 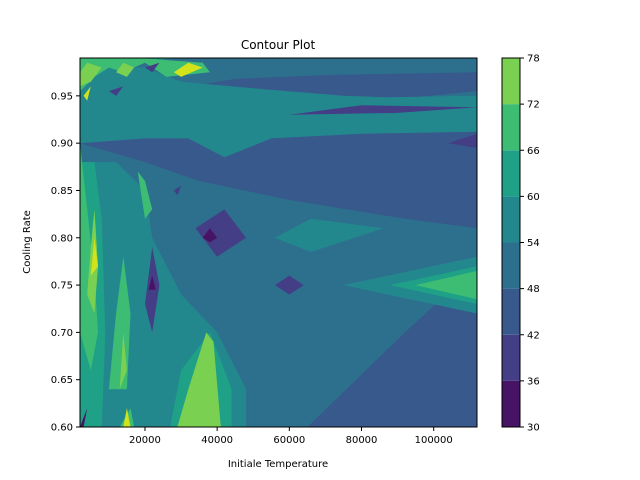 I want to click on x-tick-label: 60000, so click(x=289, y=440).